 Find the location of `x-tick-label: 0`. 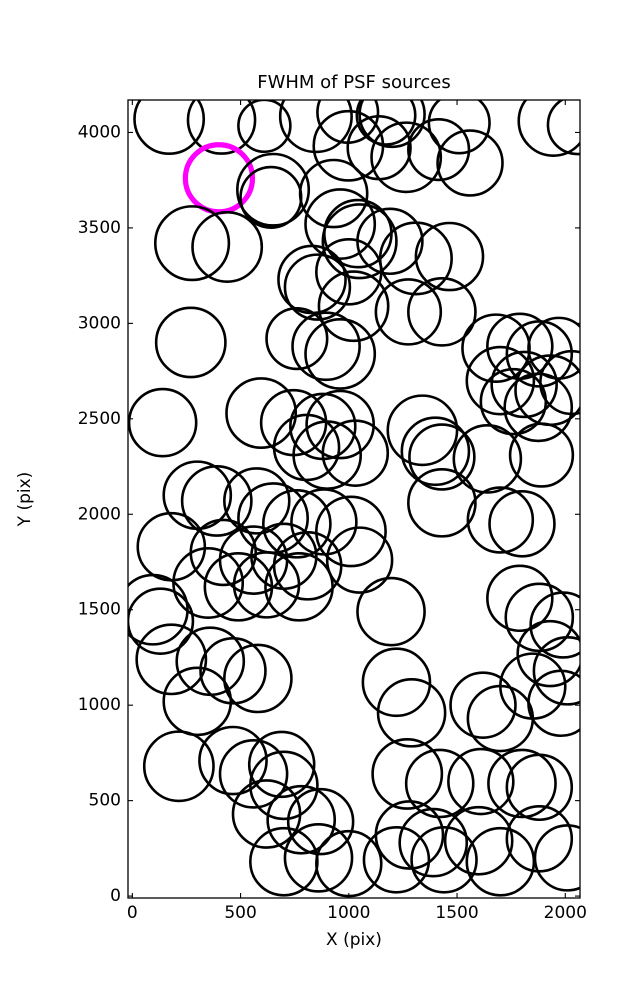

x-tick-label: 0 is located at coordinates (132, 913).